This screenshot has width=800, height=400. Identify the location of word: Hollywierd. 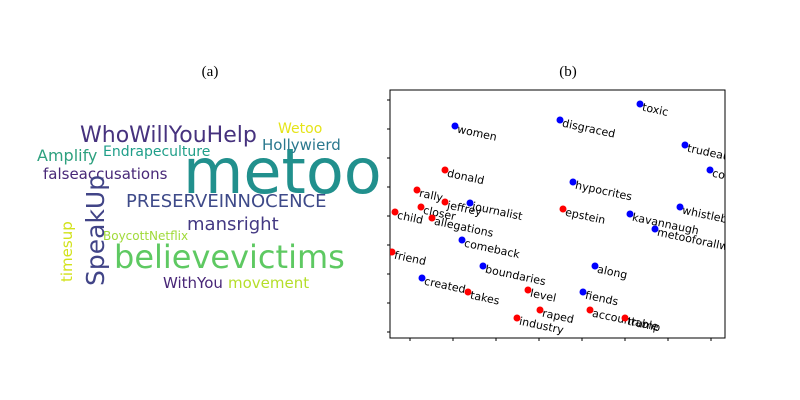
(301, 145).